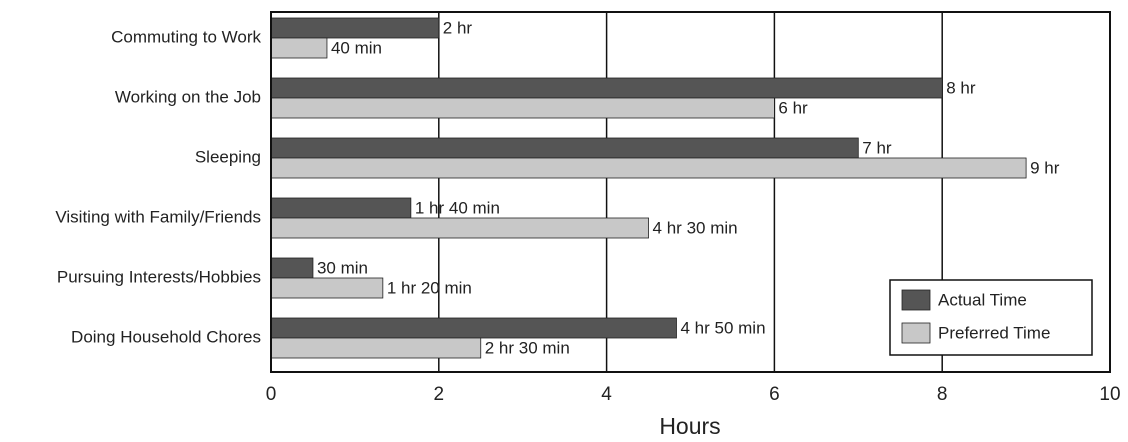  I want to click on y-tick-label: Working on the Job, so click(188, 96).